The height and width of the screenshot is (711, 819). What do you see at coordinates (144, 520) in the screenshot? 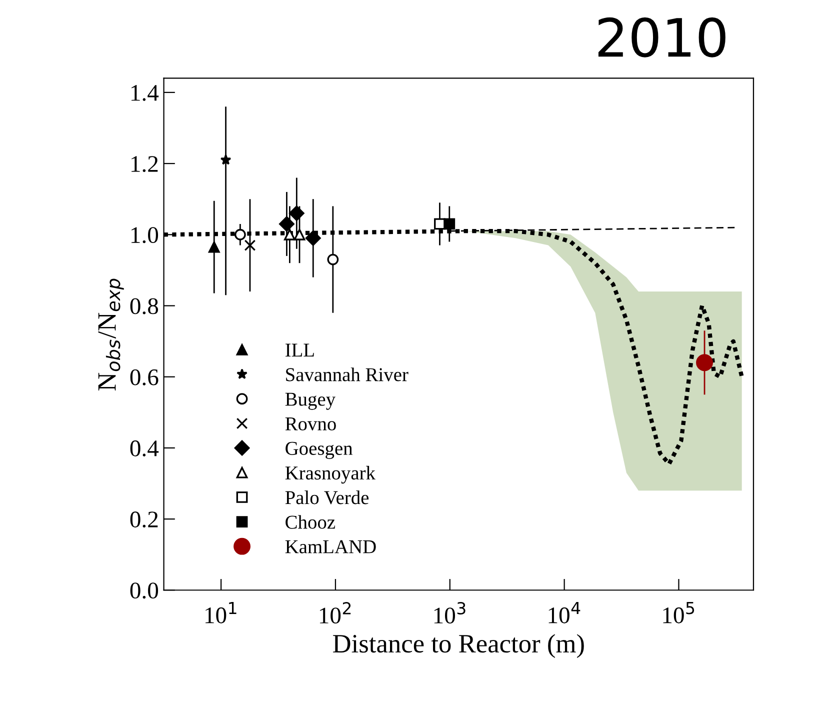
I see `y-tick-label: 0.2` at bounding box center [144, 520].